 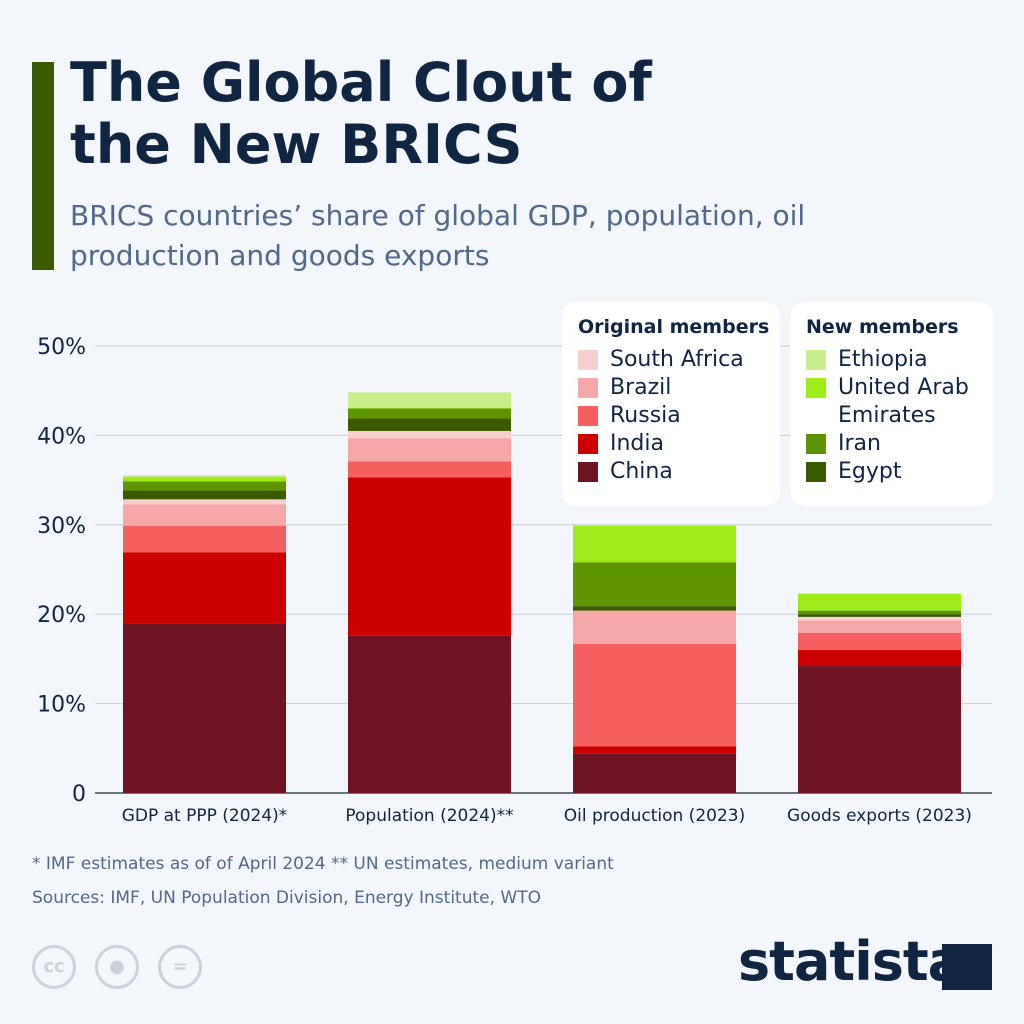 I want to click on y-tick-label: 10%, so click(x=61, y=705).